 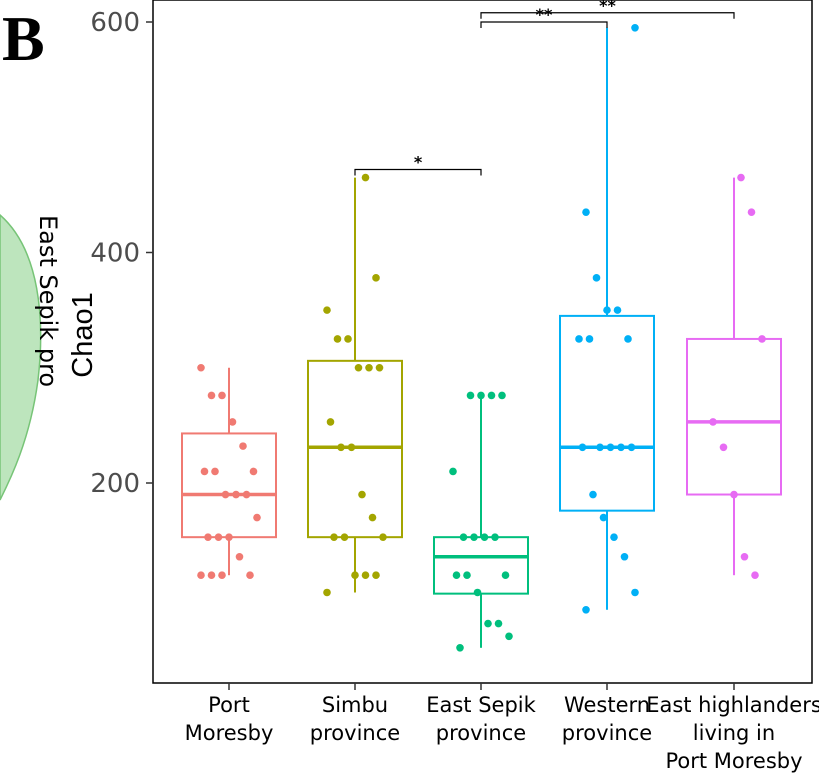 I want to click on y-axis-label: Chao1, so click(x=83, y=334).